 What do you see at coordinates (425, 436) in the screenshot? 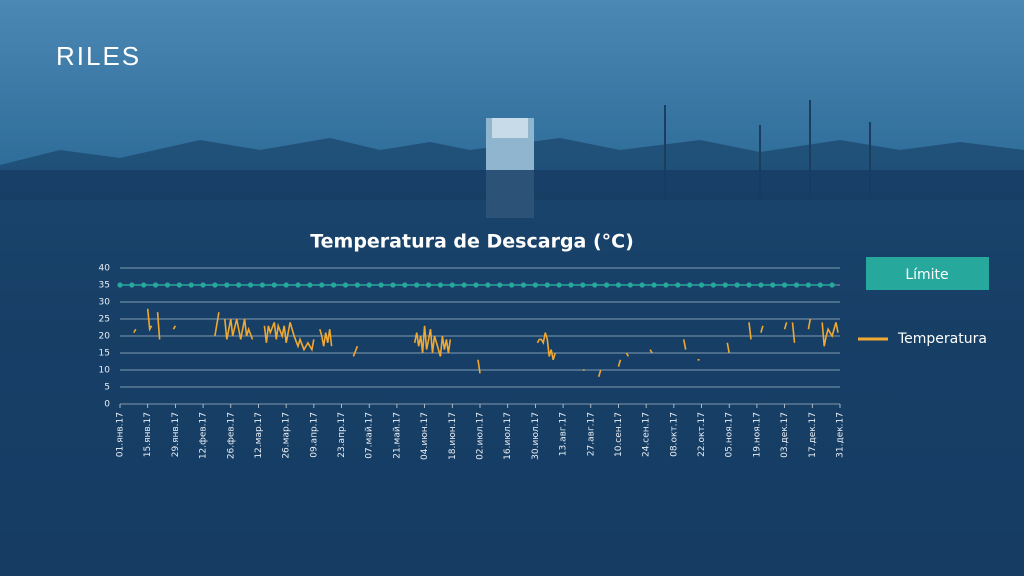
I see `x-tick-label: 04.июн.17` at bounding box center [425, 436].